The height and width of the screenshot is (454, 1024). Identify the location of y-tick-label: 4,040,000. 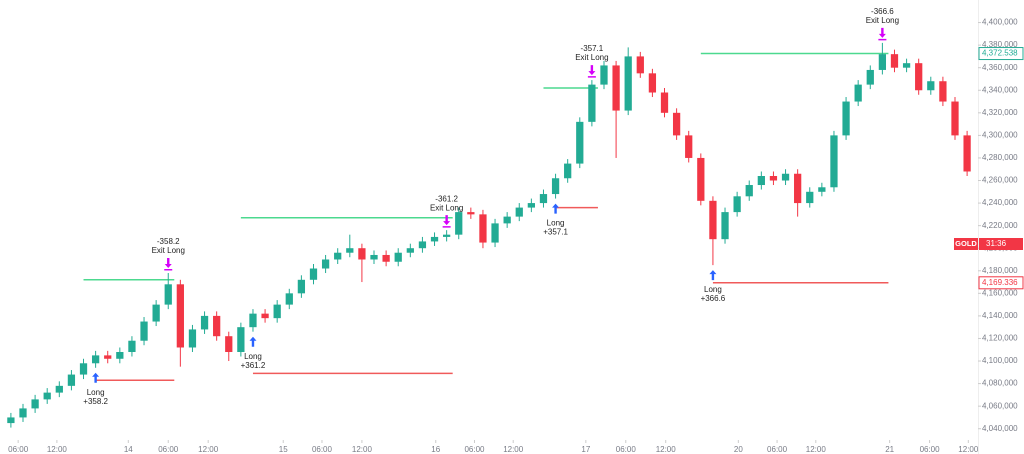
(1000, 428).